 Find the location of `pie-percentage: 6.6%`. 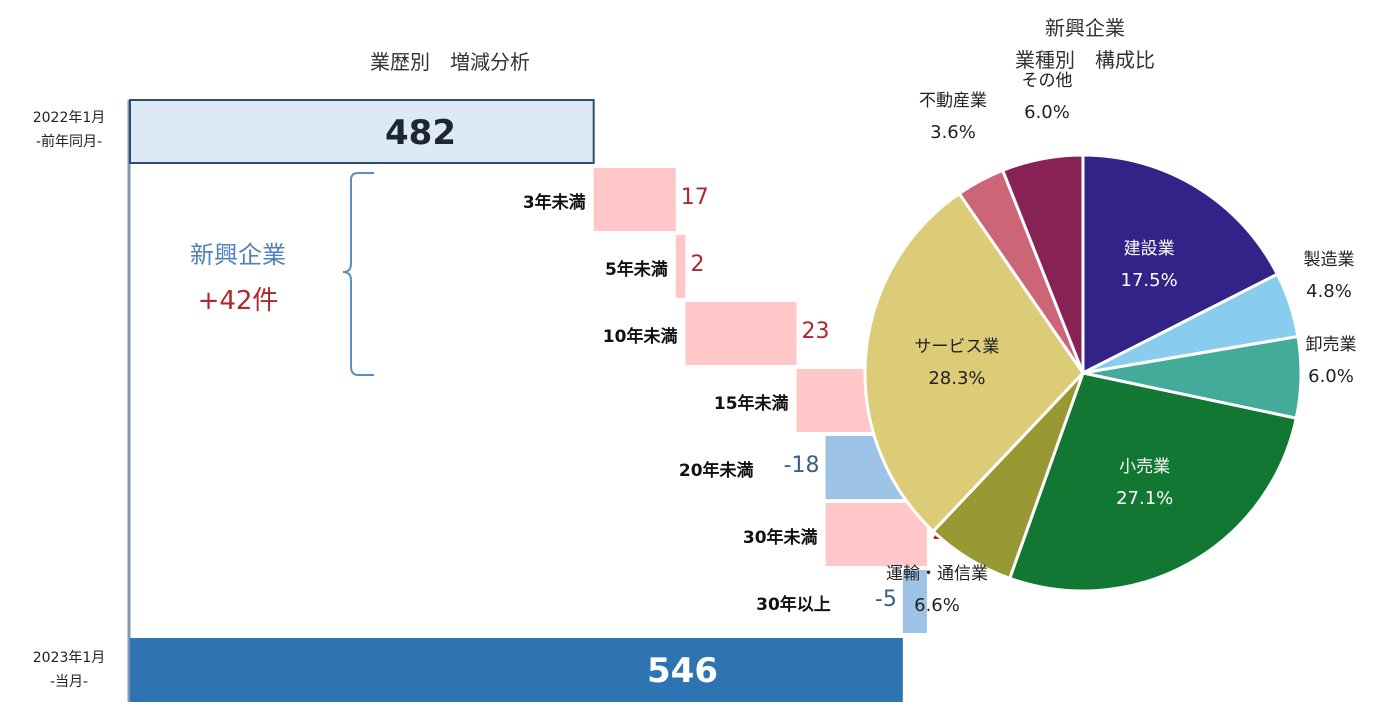

pie-percentage: 6.6% is located at coordinates (937, 605).